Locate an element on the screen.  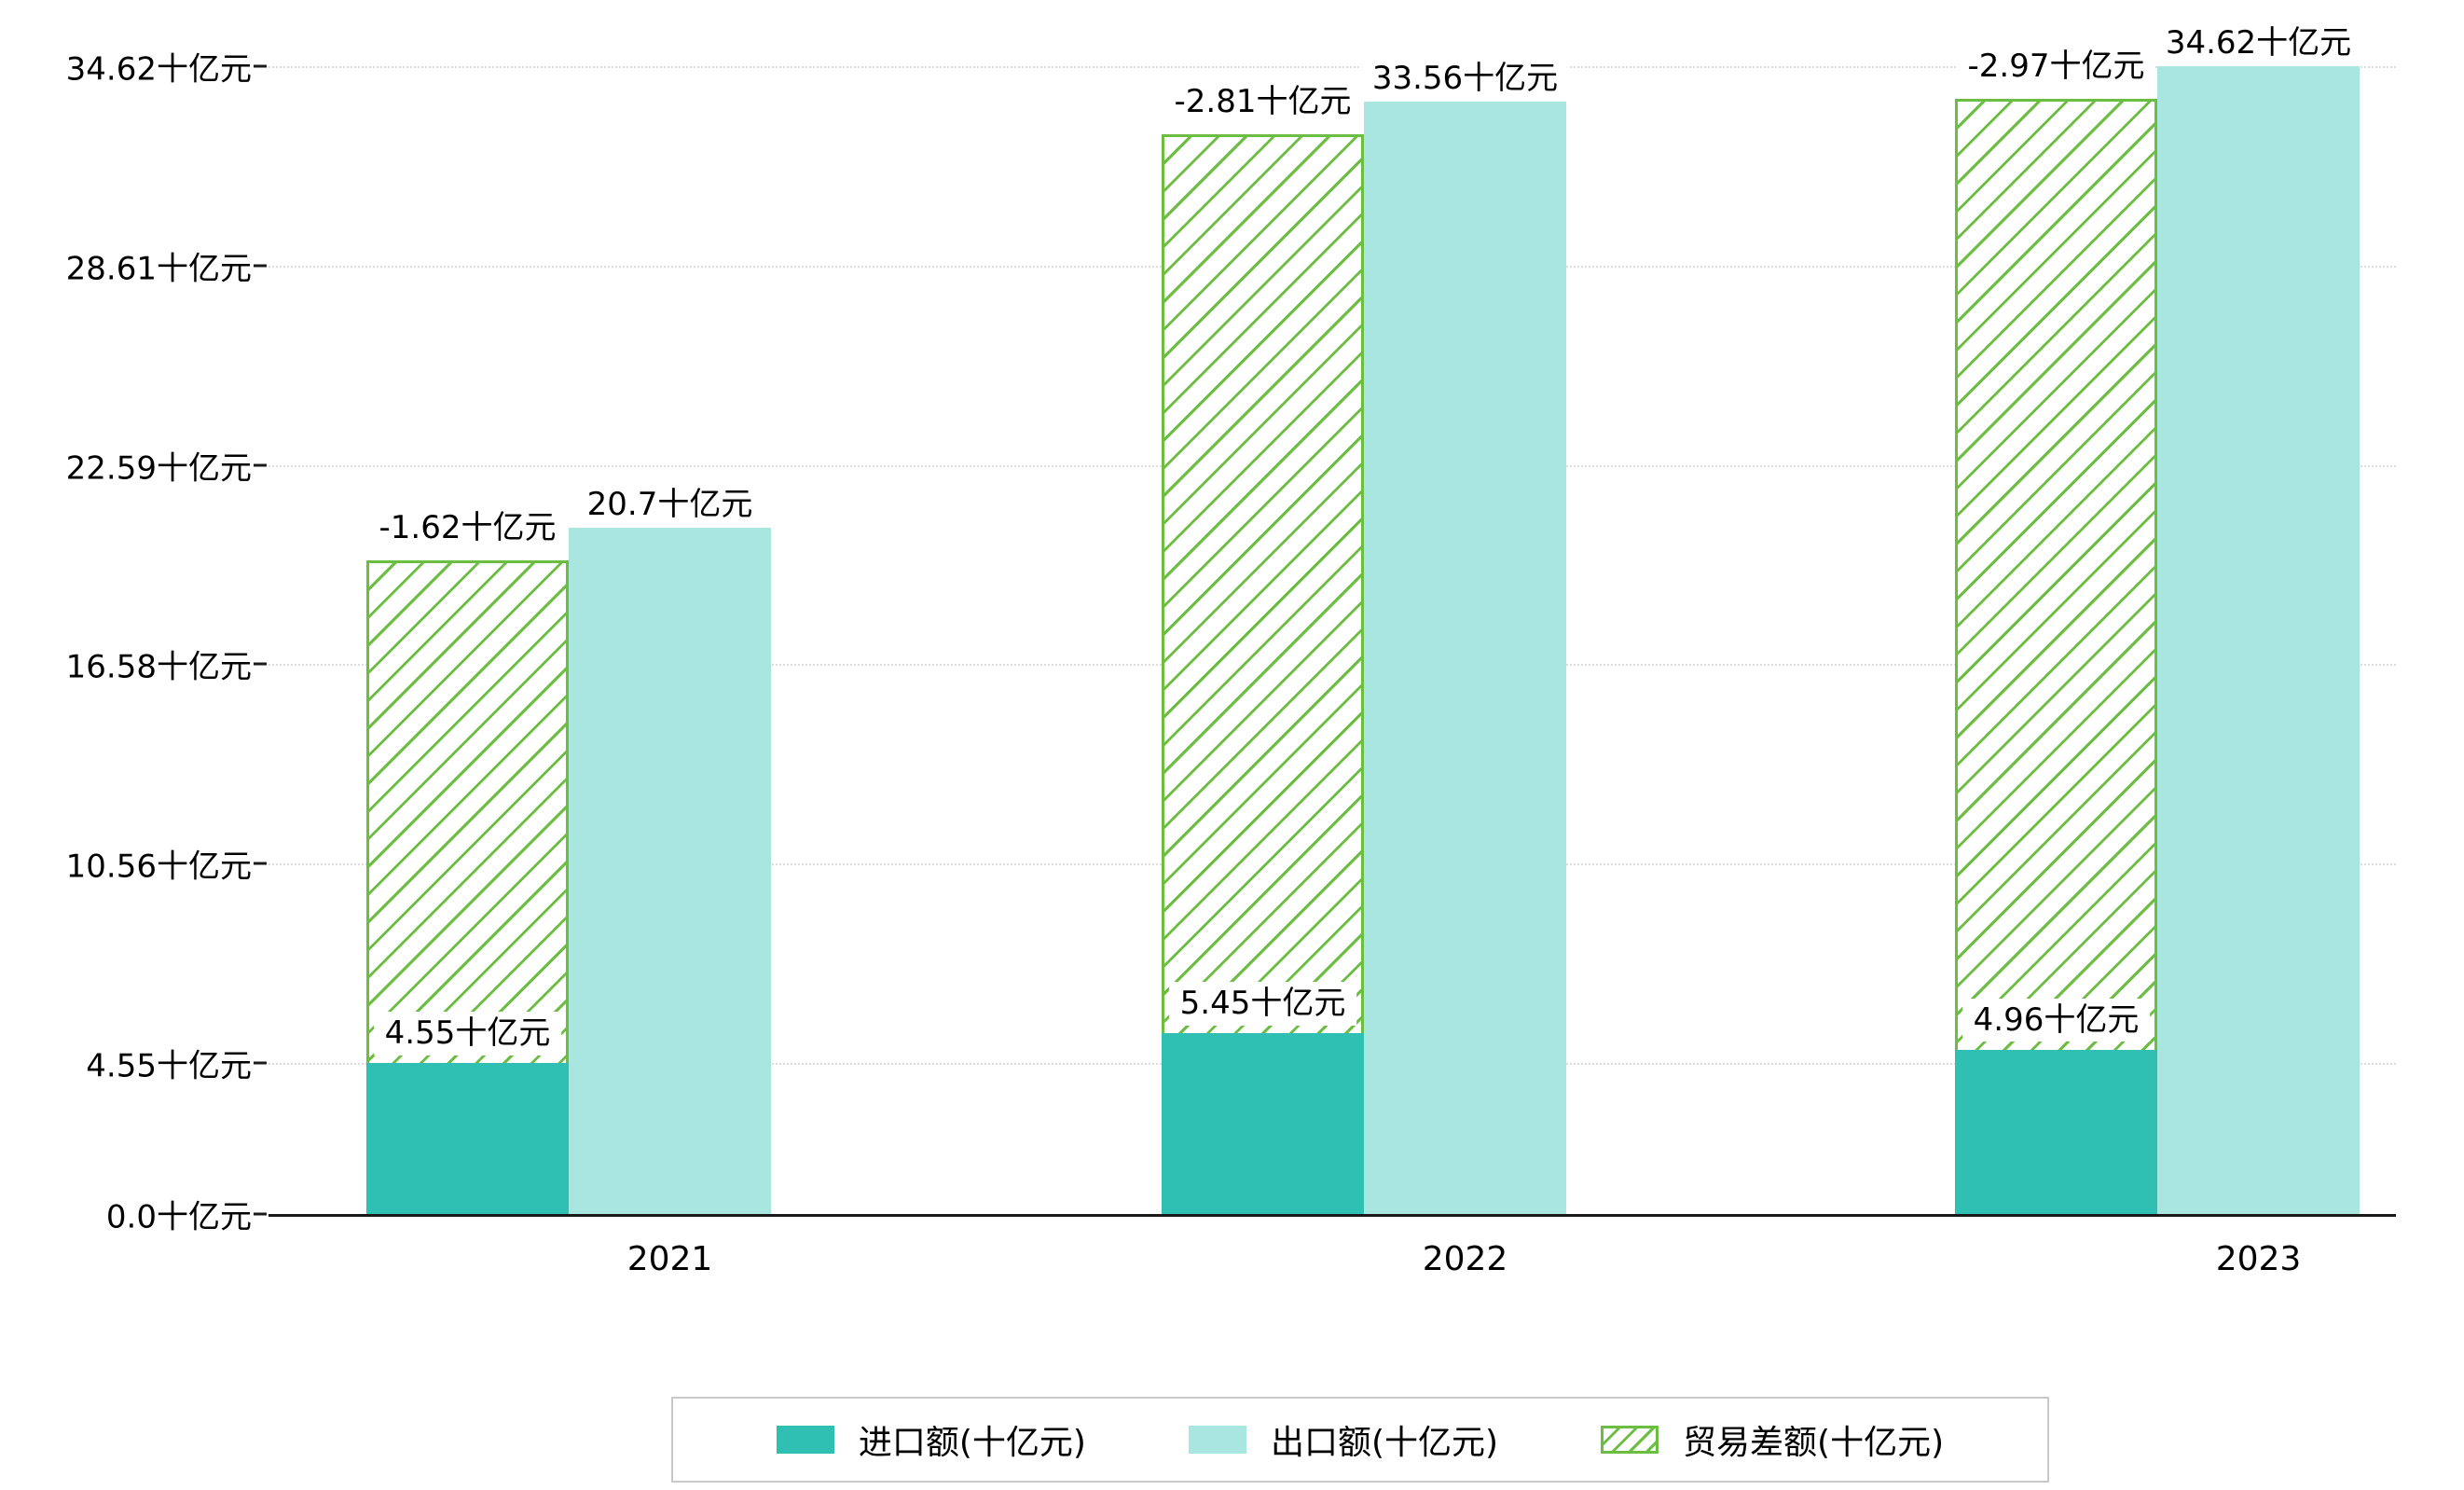
export-value-label: 20.7十亿元 is located at coordinates (669, 504).